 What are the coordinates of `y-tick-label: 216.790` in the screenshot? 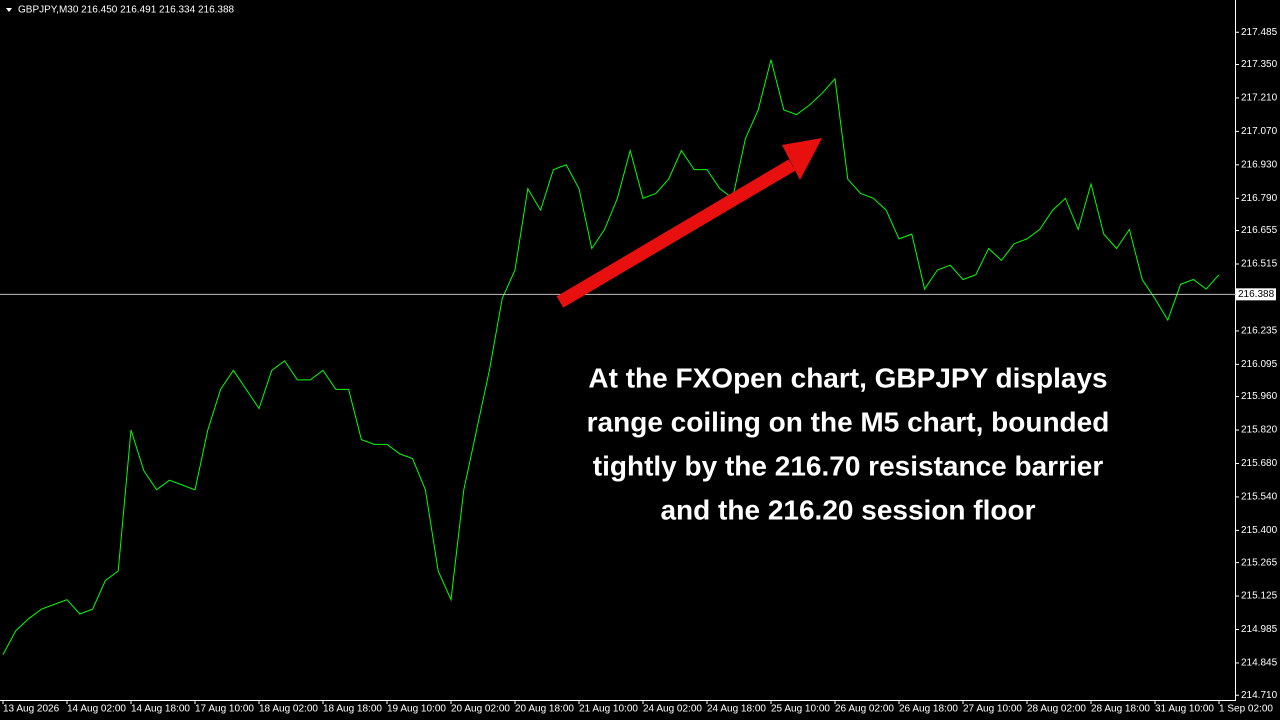 It's located at (1259, 198).